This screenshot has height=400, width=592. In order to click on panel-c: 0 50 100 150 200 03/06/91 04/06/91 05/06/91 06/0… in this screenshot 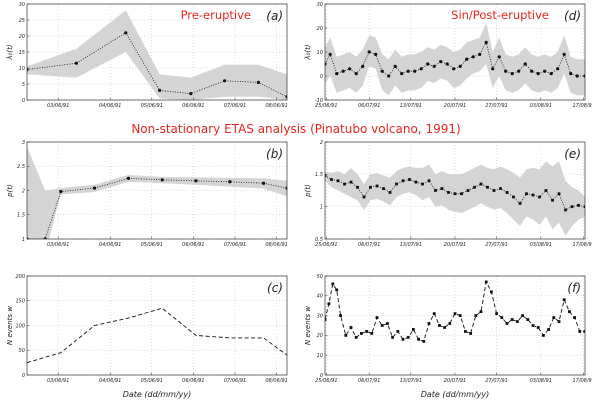, I will do `click(147, 329)`.